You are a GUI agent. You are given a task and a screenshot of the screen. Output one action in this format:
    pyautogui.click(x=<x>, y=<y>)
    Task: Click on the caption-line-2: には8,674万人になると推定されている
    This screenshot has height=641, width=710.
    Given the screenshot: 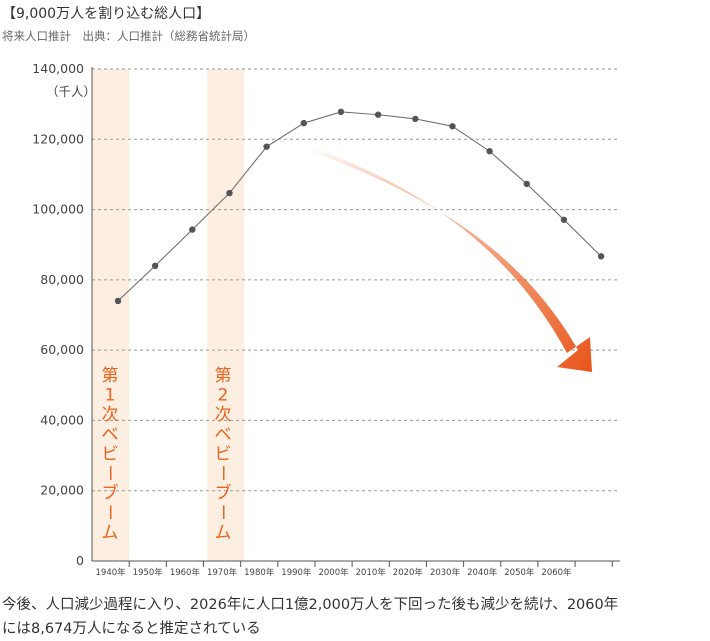 What is the action you would take?
    pyautogui.click(x=131, y=629)
    